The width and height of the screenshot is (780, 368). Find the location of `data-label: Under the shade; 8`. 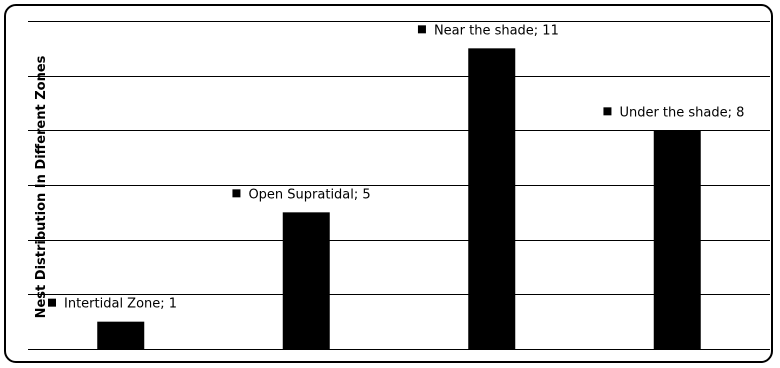

data-label: Under the shade; 8 is located at coordinates (673, 112).